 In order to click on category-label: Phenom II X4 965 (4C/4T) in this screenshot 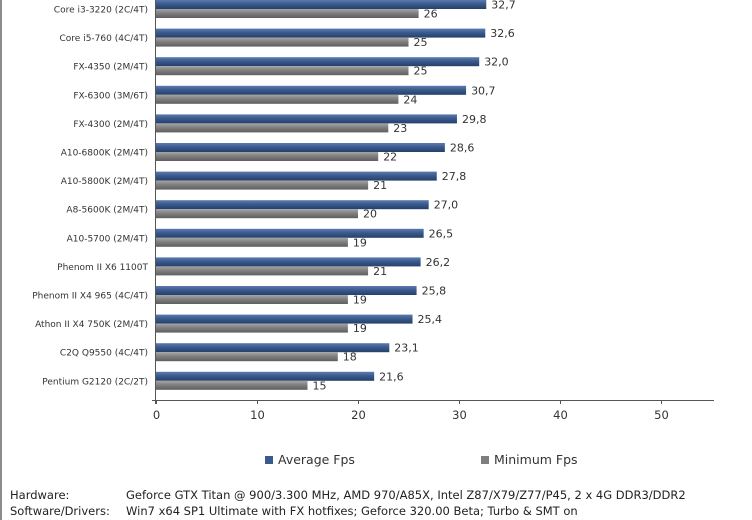, I will do `click(90, 297)`.